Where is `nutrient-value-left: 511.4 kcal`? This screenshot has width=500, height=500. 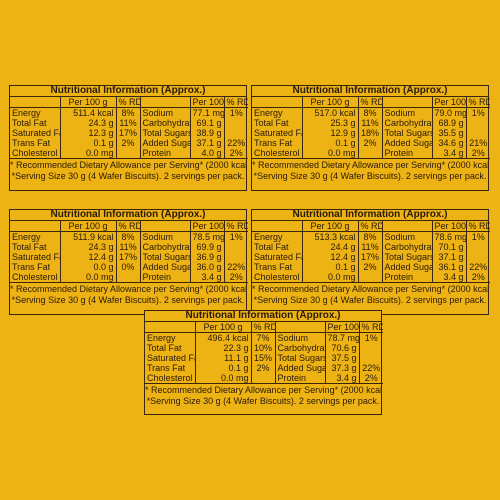 nutrient-value-left: 511.4 kcal is located at coordinates (88, 112).